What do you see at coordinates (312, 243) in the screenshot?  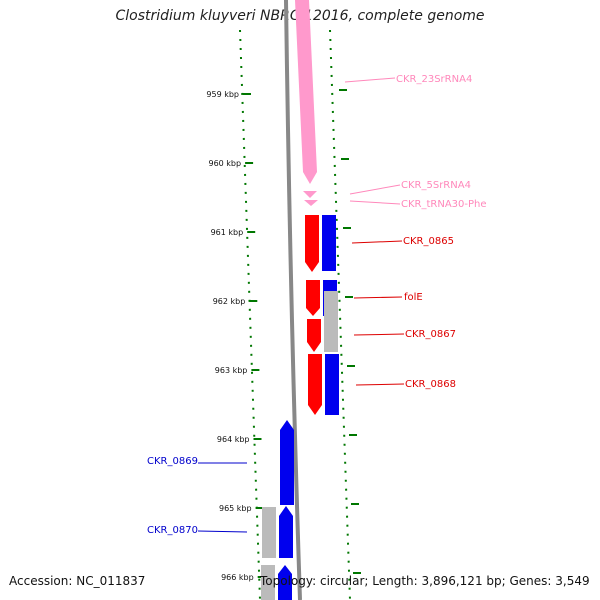 I see `gene-ckr0865-red` at bounding box center [312, 243].